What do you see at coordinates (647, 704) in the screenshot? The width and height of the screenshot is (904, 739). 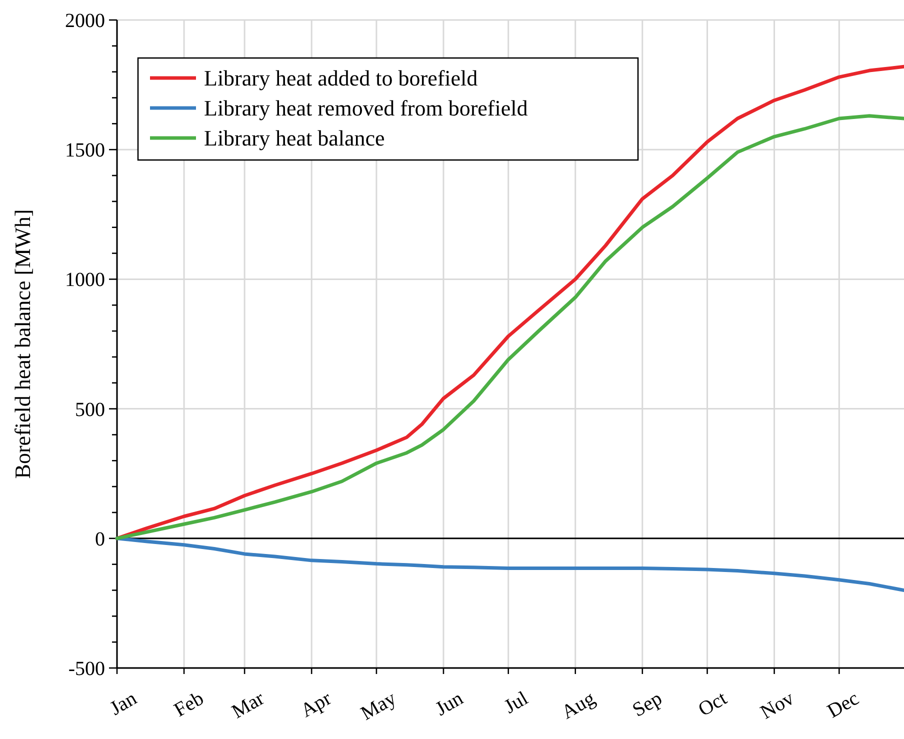 I see `x-tick-label: Sep` at bounding box center [647, 704].